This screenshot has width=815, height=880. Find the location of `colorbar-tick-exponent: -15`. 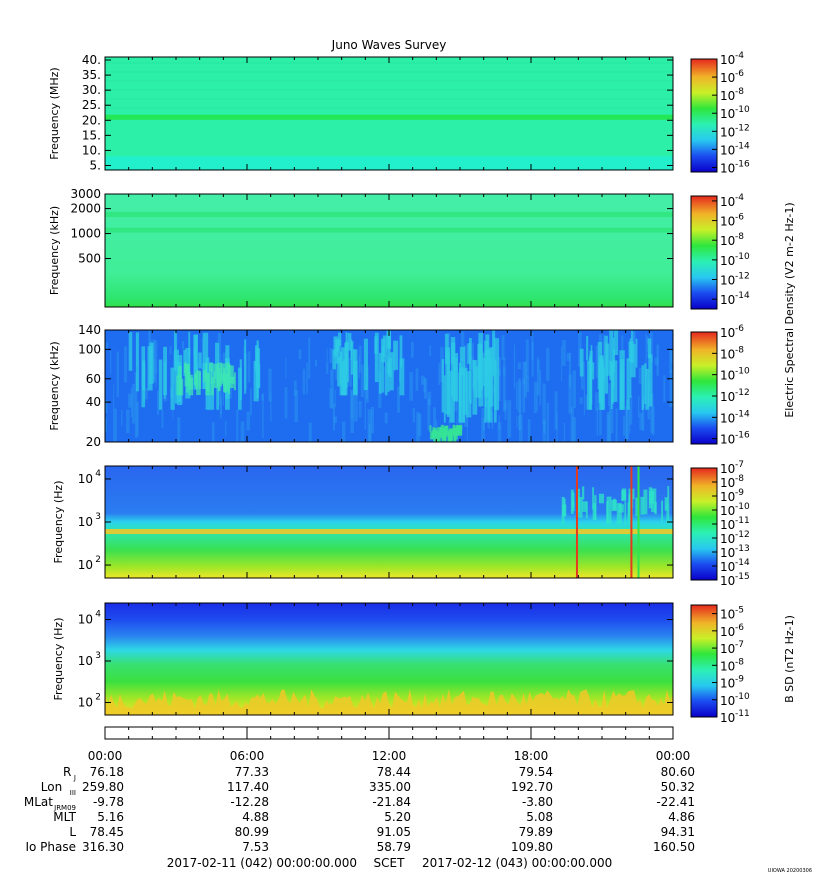

colorbar-tick-exponent: -15 is located at coordinates (742, 577).